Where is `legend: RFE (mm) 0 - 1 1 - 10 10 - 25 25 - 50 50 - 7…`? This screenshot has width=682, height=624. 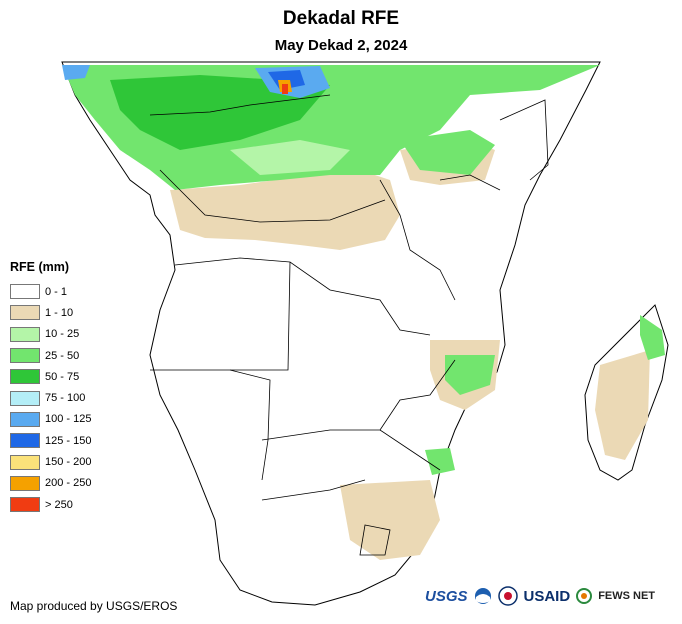 legend: RFE (mm) 0 - 1 1 - 10 10 - 25 25 - 50 50 - 7… is located at coordinates (50, 387).